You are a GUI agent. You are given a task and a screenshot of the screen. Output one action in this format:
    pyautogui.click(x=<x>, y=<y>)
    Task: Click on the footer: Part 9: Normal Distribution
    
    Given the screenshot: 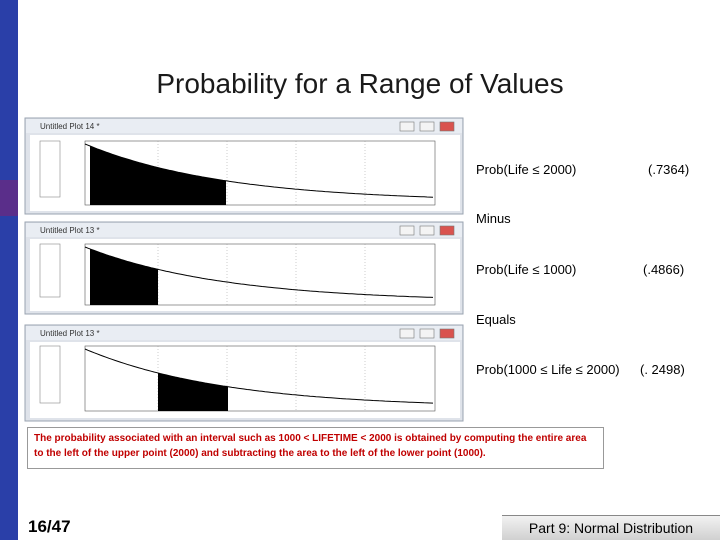 What is the action you would take?
    pyautogui.click(x=611, y=527)
    